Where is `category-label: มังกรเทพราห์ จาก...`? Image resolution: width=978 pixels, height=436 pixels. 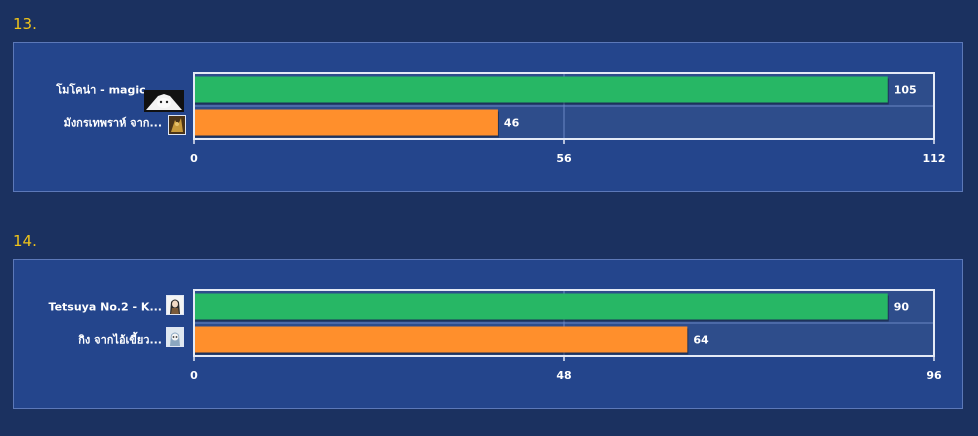
category-label: มังกรเทพราห์ จาก... is located at coordinates (113, 123).